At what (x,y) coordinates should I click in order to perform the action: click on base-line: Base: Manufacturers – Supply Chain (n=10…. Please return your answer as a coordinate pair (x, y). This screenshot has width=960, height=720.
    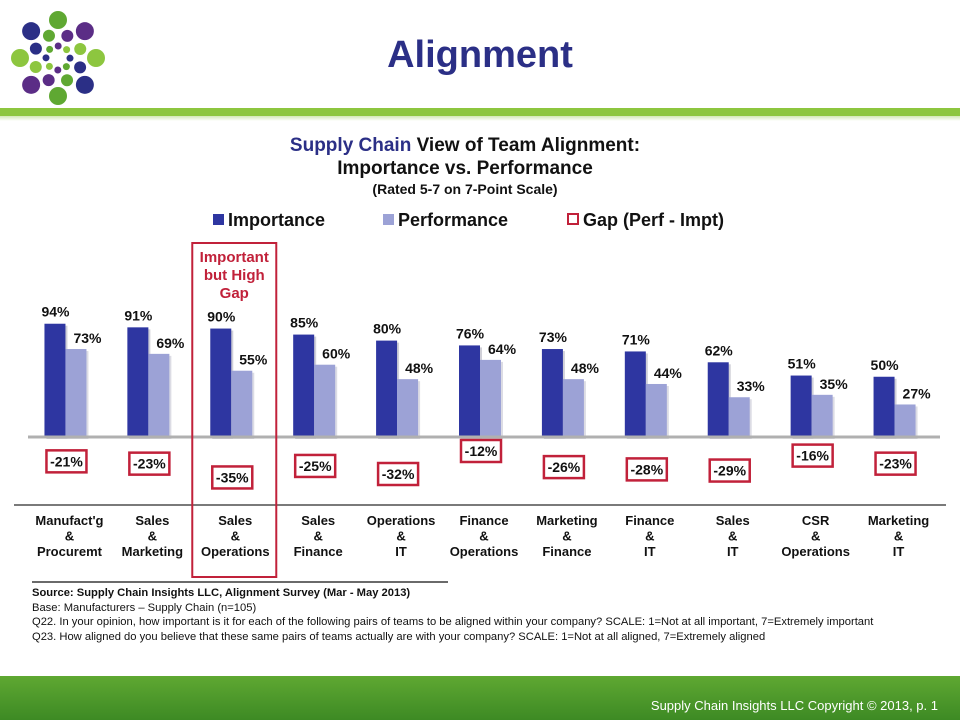
    Looking at the image, I should click on (144, 607).